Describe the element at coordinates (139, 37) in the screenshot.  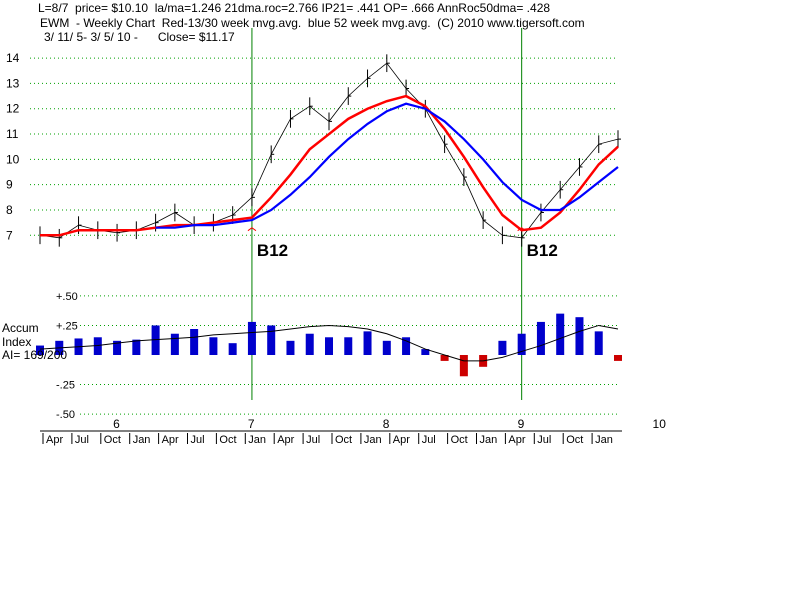
I see `header-line-3: 3/ 11/ 5- 3/ 5/ 10 - Close= $11.17` at that location.